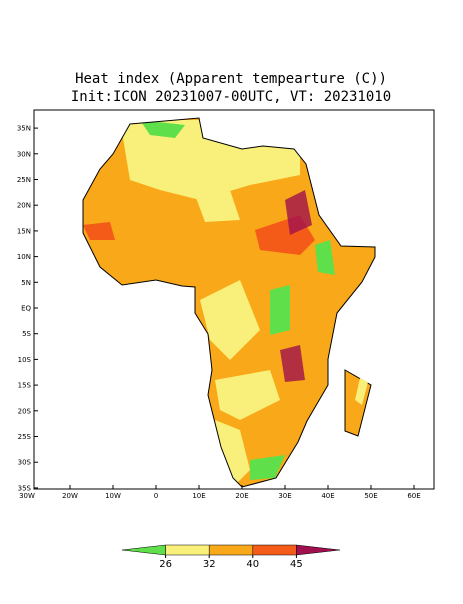  I want to click on lon-tick-label: 0, so click(156, 496).